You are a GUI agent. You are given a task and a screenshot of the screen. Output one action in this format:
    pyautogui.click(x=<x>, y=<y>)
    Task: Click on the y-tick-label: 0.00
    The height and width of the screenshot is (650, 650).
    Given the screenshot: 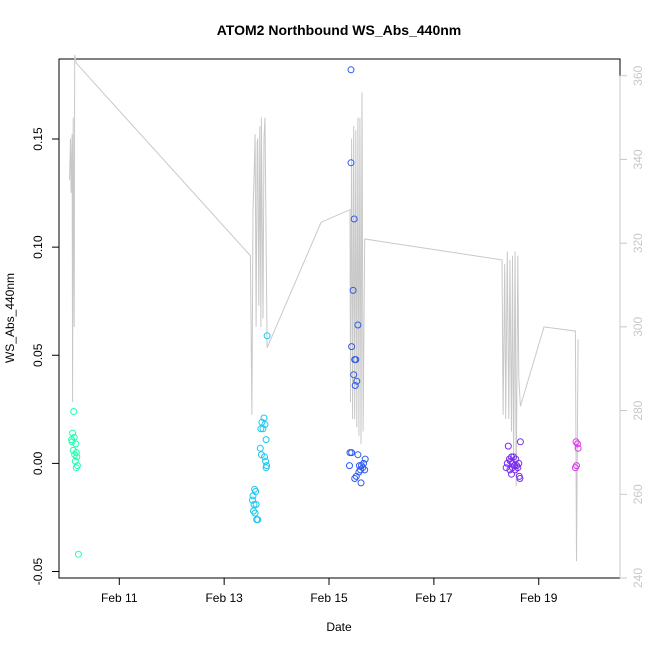 What is the action you would take?
    pyautogui.click(x=38, y=463)
    